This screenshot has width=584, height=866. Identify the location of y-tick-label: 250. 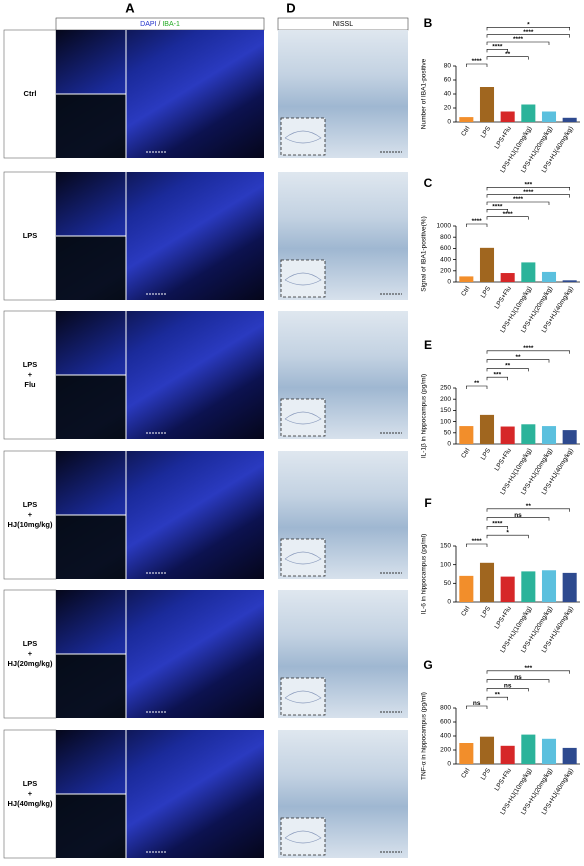
(445, 388).